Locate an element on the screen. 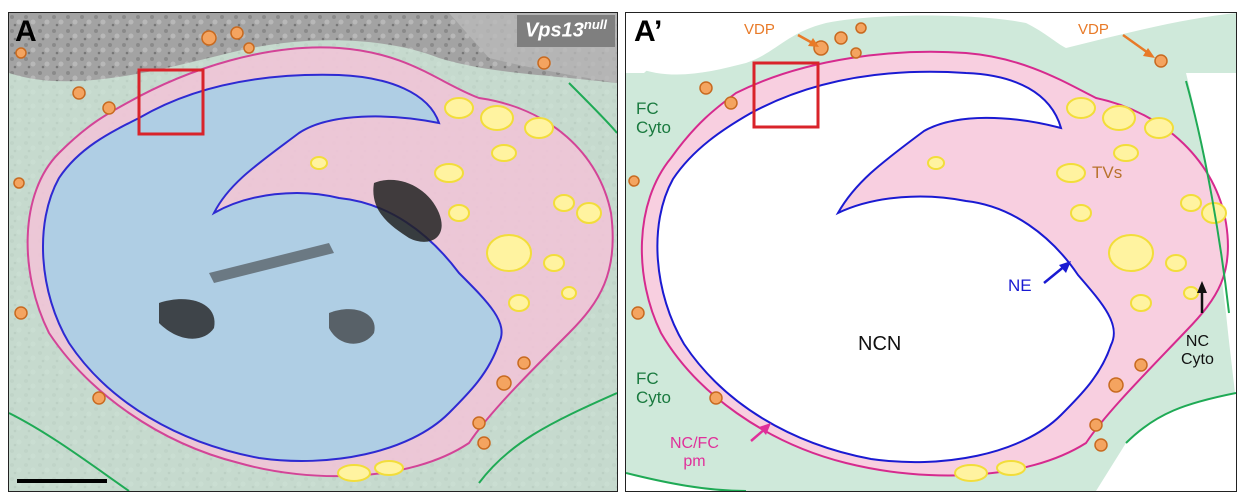 This screenshot has height=497, width=1243. zoom-region-box-tracing is located at coordinates (786, 95).